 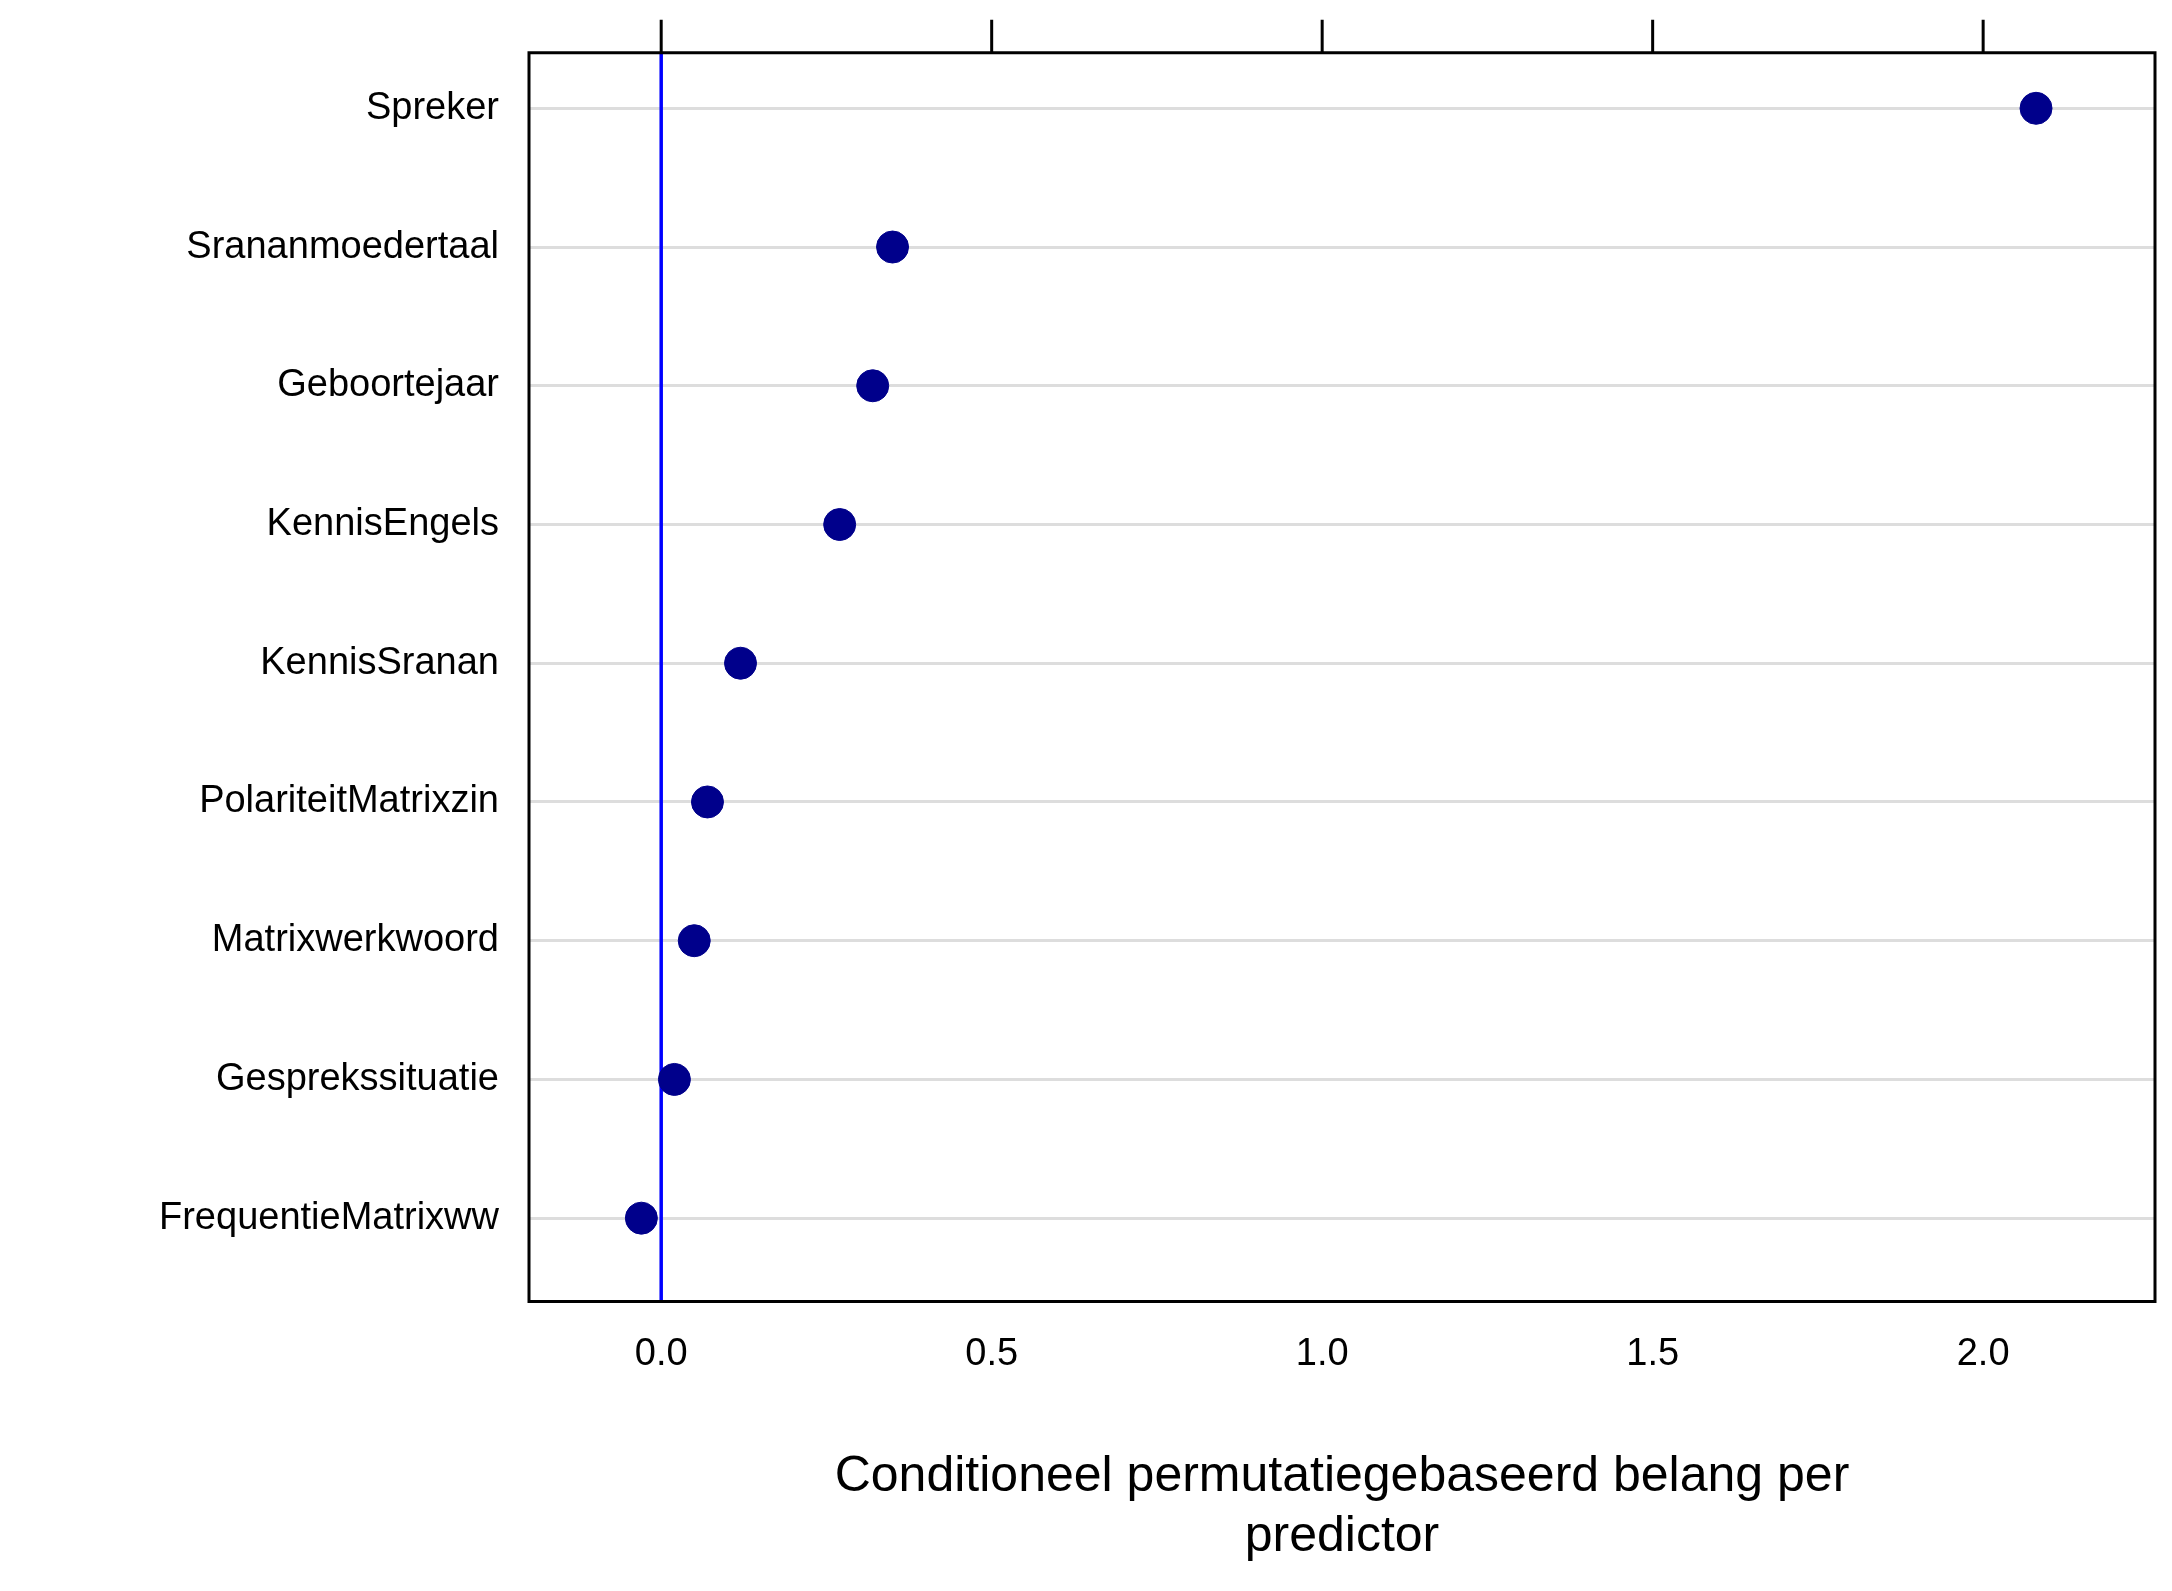 I want to click on x-tick-label: 1.5, so click(x=1653, y=1351).